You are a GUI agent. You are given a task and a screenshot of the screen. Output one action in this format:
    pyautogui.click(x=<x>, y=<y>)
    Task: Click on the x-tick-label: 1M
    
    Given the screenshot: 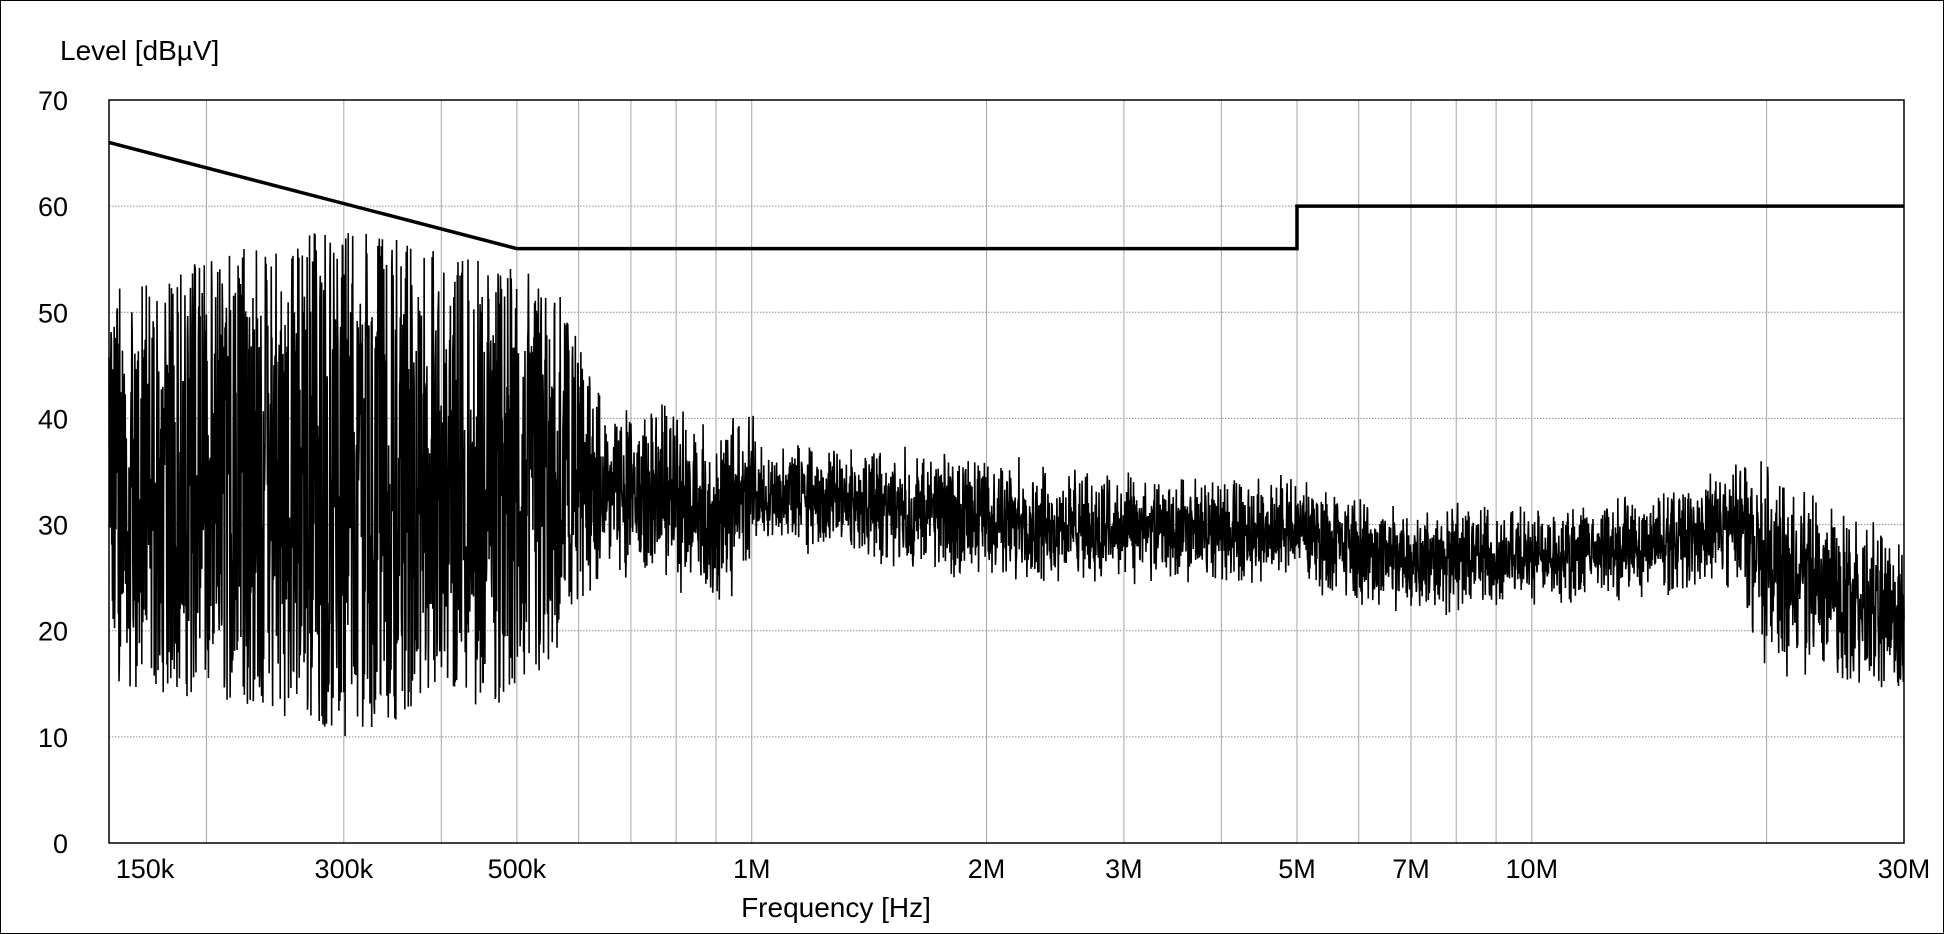 What is the action you would take?
    pyautogui.click(x=752, y=869)
    